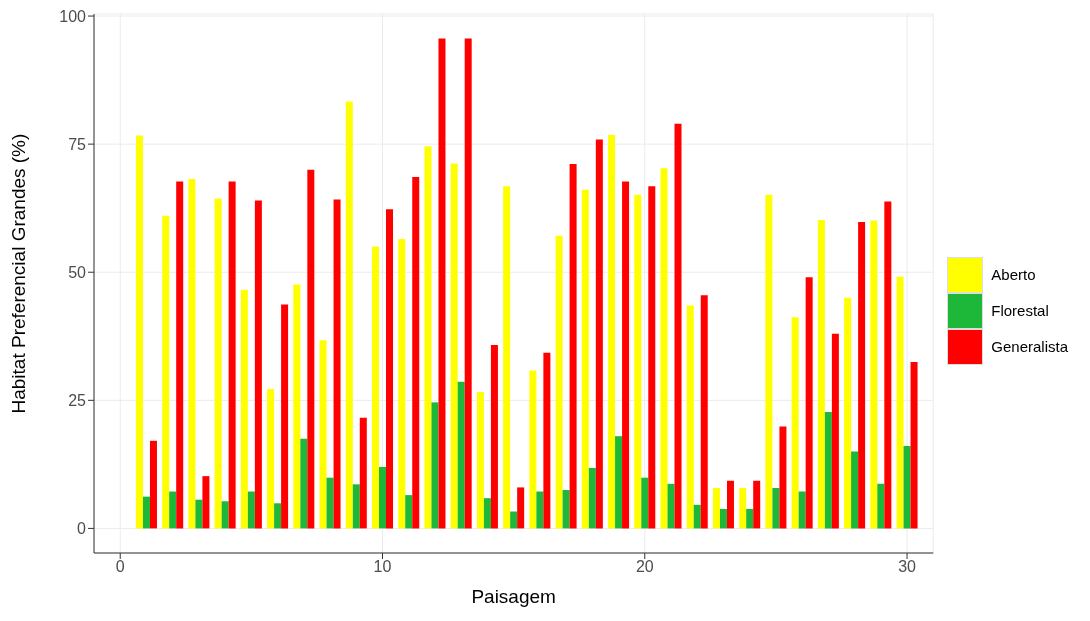  Describe the element at coordinates (77, 400) in the screenshot. I see `y-tick-label: 25` at that location.